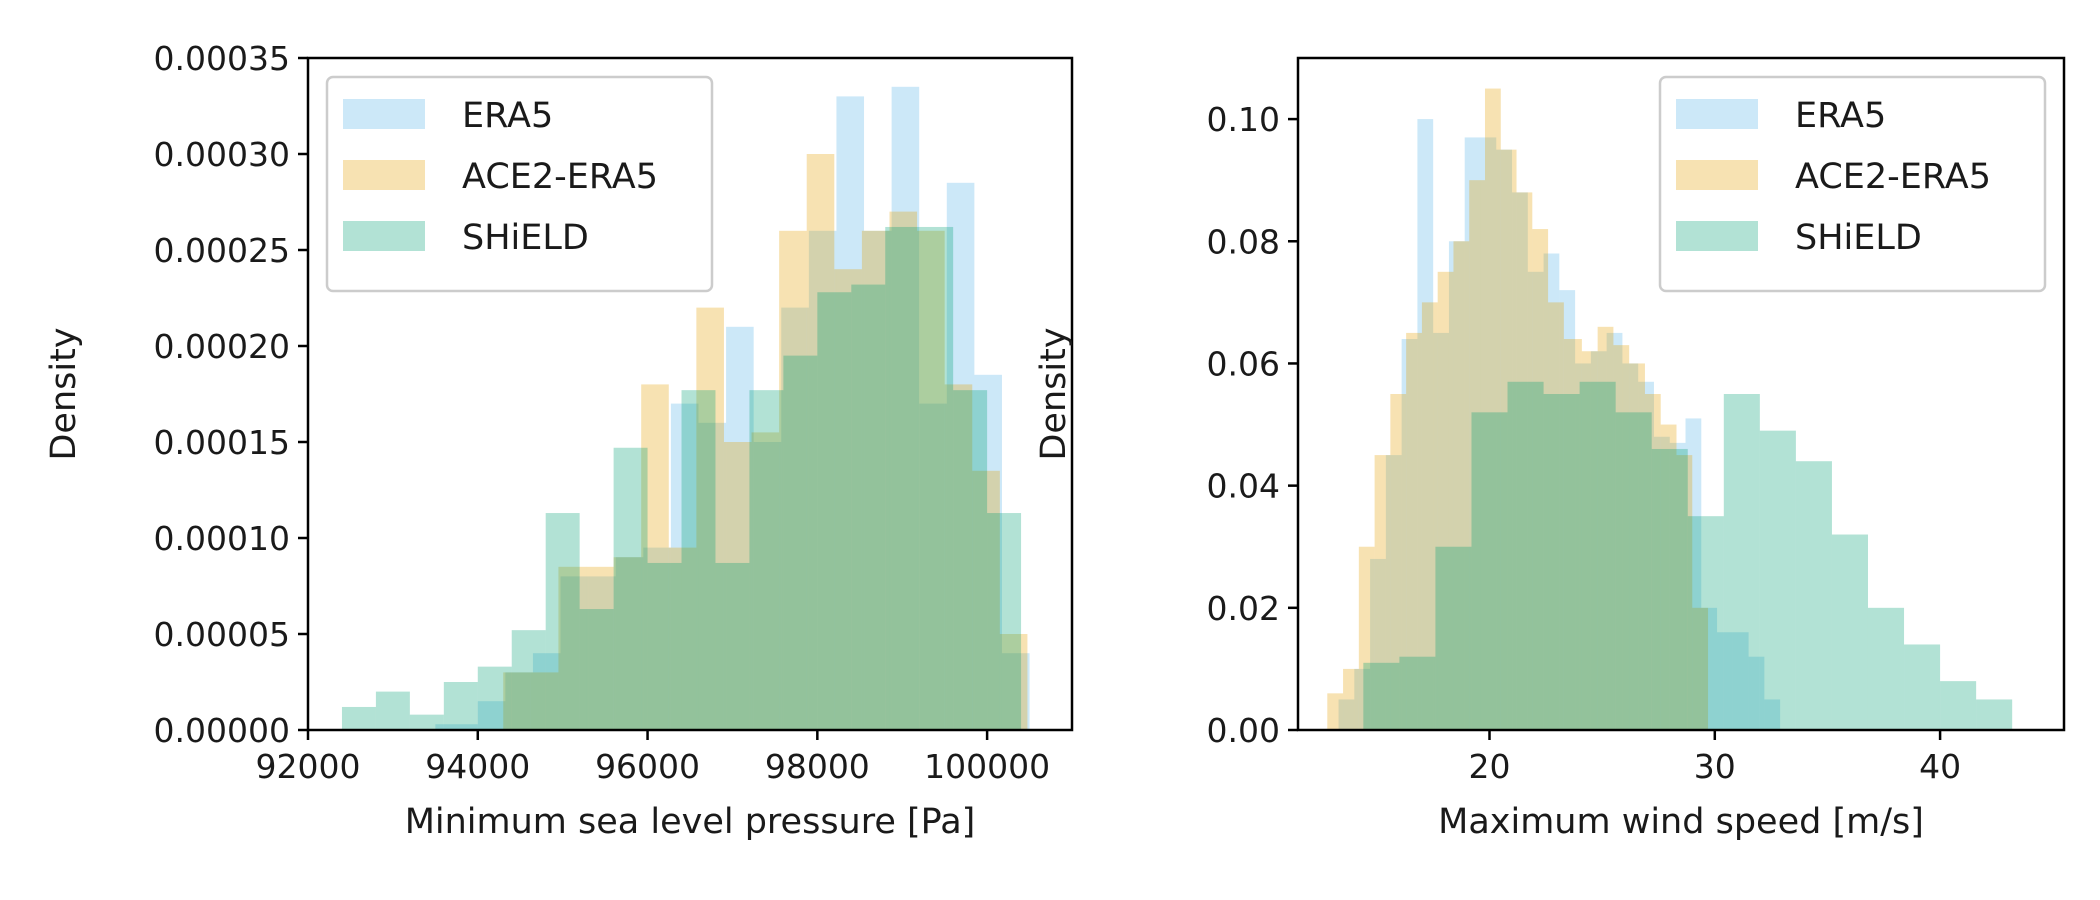  Describe the element at coordinates (1243, 730) in the screenshot. I see `y-tick-label: 0.00` at that location.